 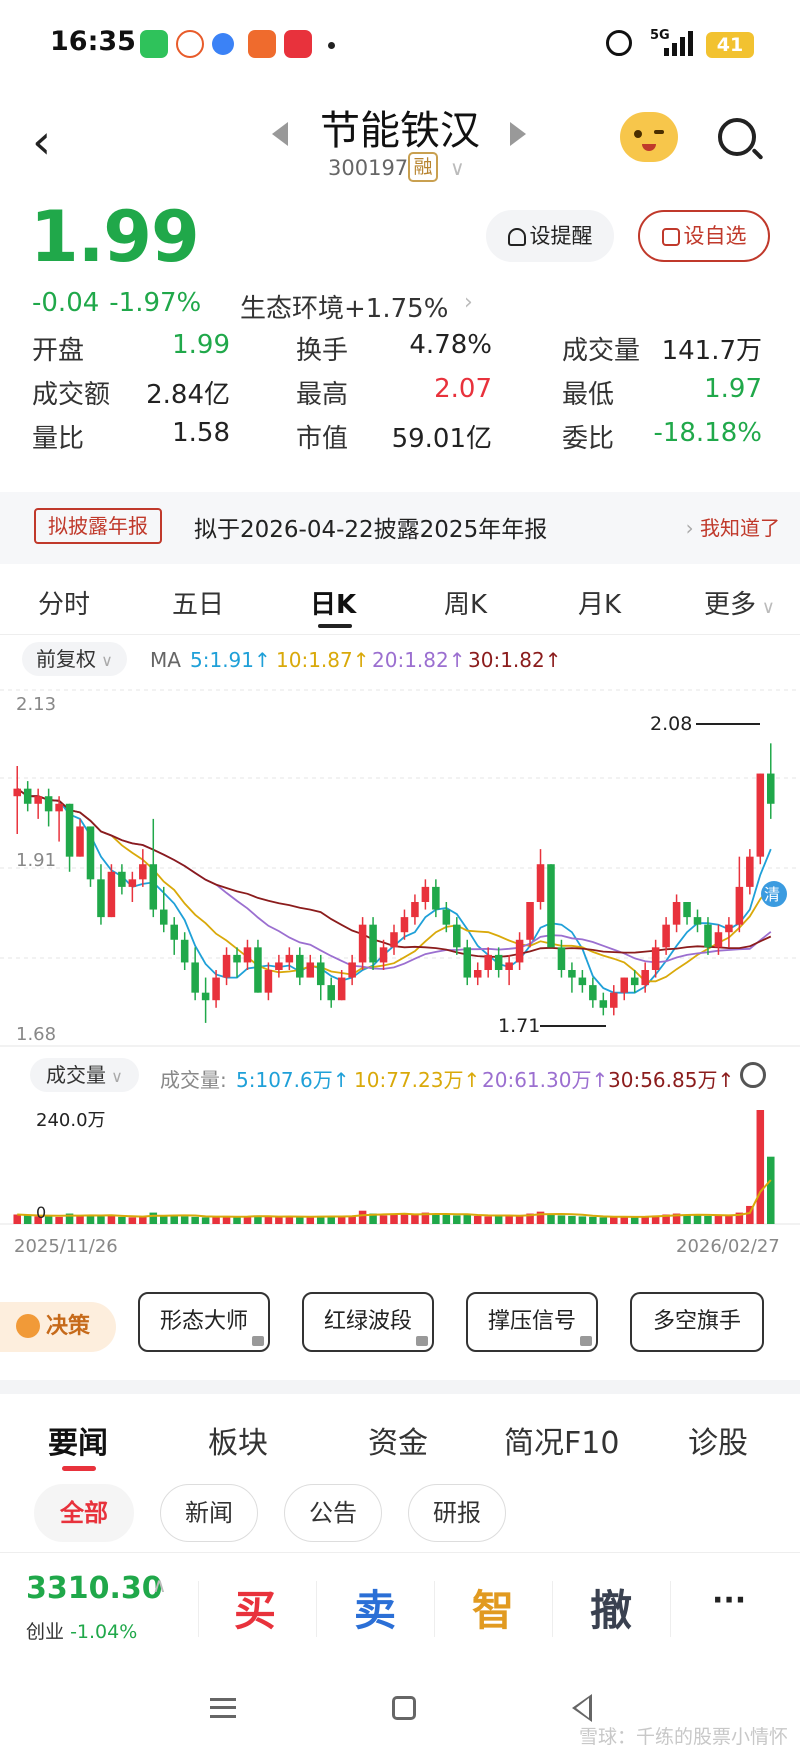 What do you see at coordinates (238, 1443) in the screenshot?
I see `tab-sector: 板块` at bounding box center [238, 1443].